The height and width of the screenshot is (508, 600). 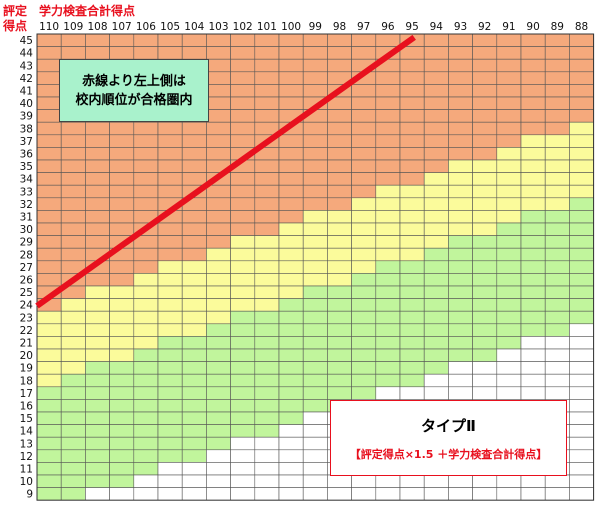 What do you see at coordinates (363, 27) in the screenshot?
I see `x-tick-97: 97` at bounding box center [363, 27].